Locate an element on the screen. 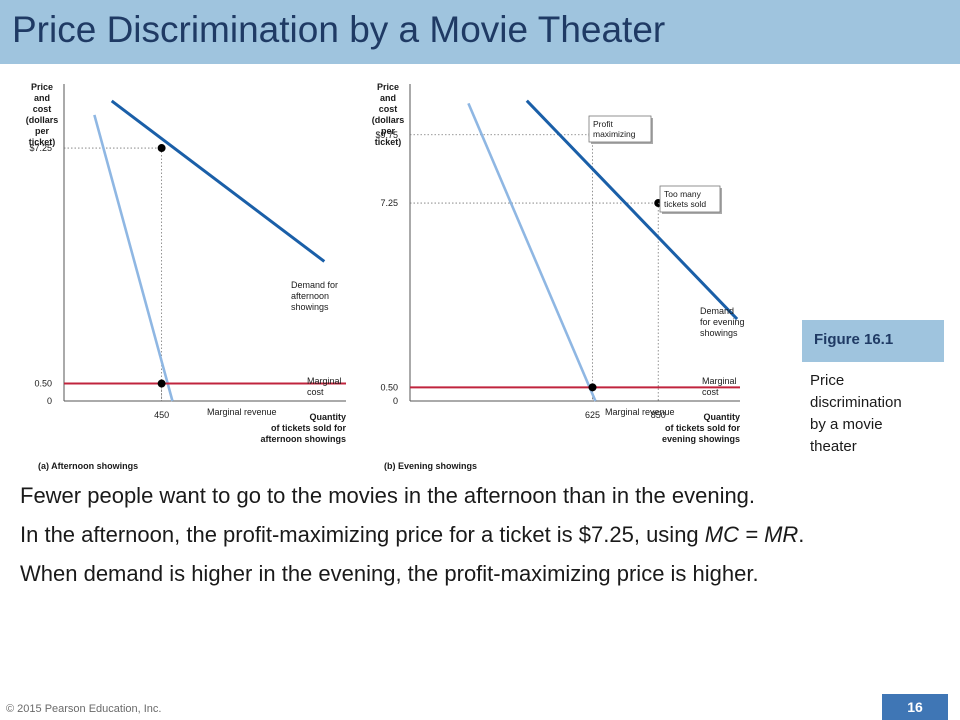 This screenshot has width=960, height=720. copyright-text: © 2015 Pearson Education, Inc. is located at coordinates (84, 709).